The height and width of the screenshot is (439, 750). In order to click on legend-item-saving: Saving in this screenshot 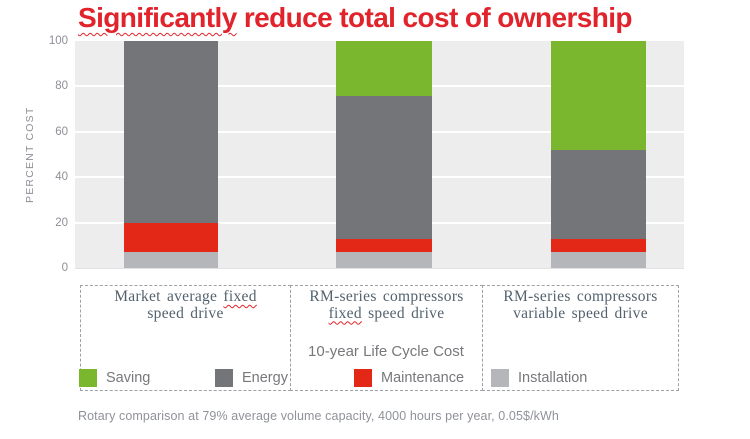, I will do `click(114, 378)`.